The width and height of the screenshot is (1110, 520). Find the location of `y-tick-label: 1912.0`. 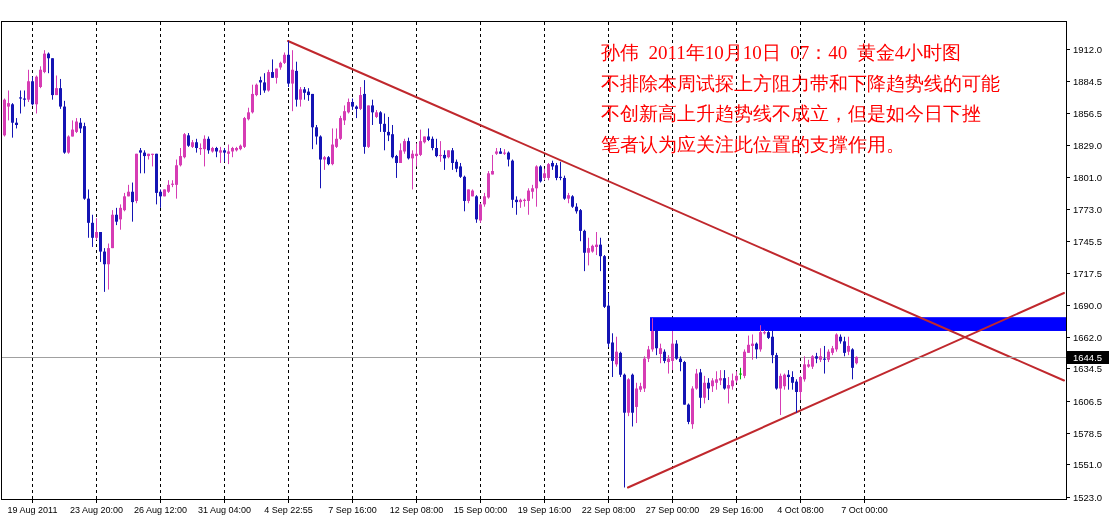

y-tick-label: 1912.0 is located at coordinates (1088, 49).